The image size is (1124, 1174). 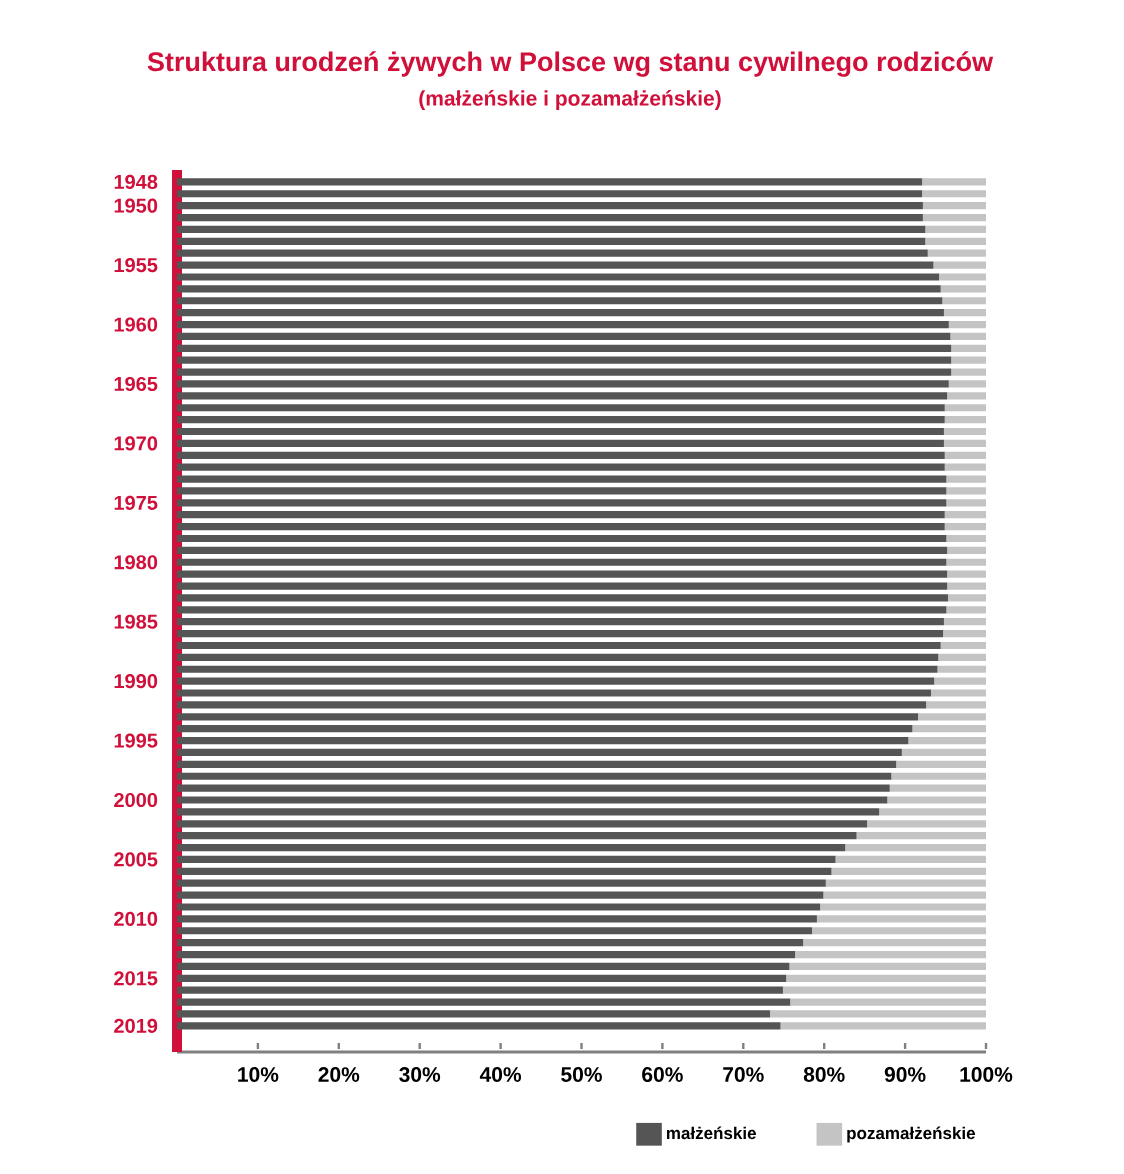 I want to click on x-tick-label: 40%, so click(x=500, y=1074).